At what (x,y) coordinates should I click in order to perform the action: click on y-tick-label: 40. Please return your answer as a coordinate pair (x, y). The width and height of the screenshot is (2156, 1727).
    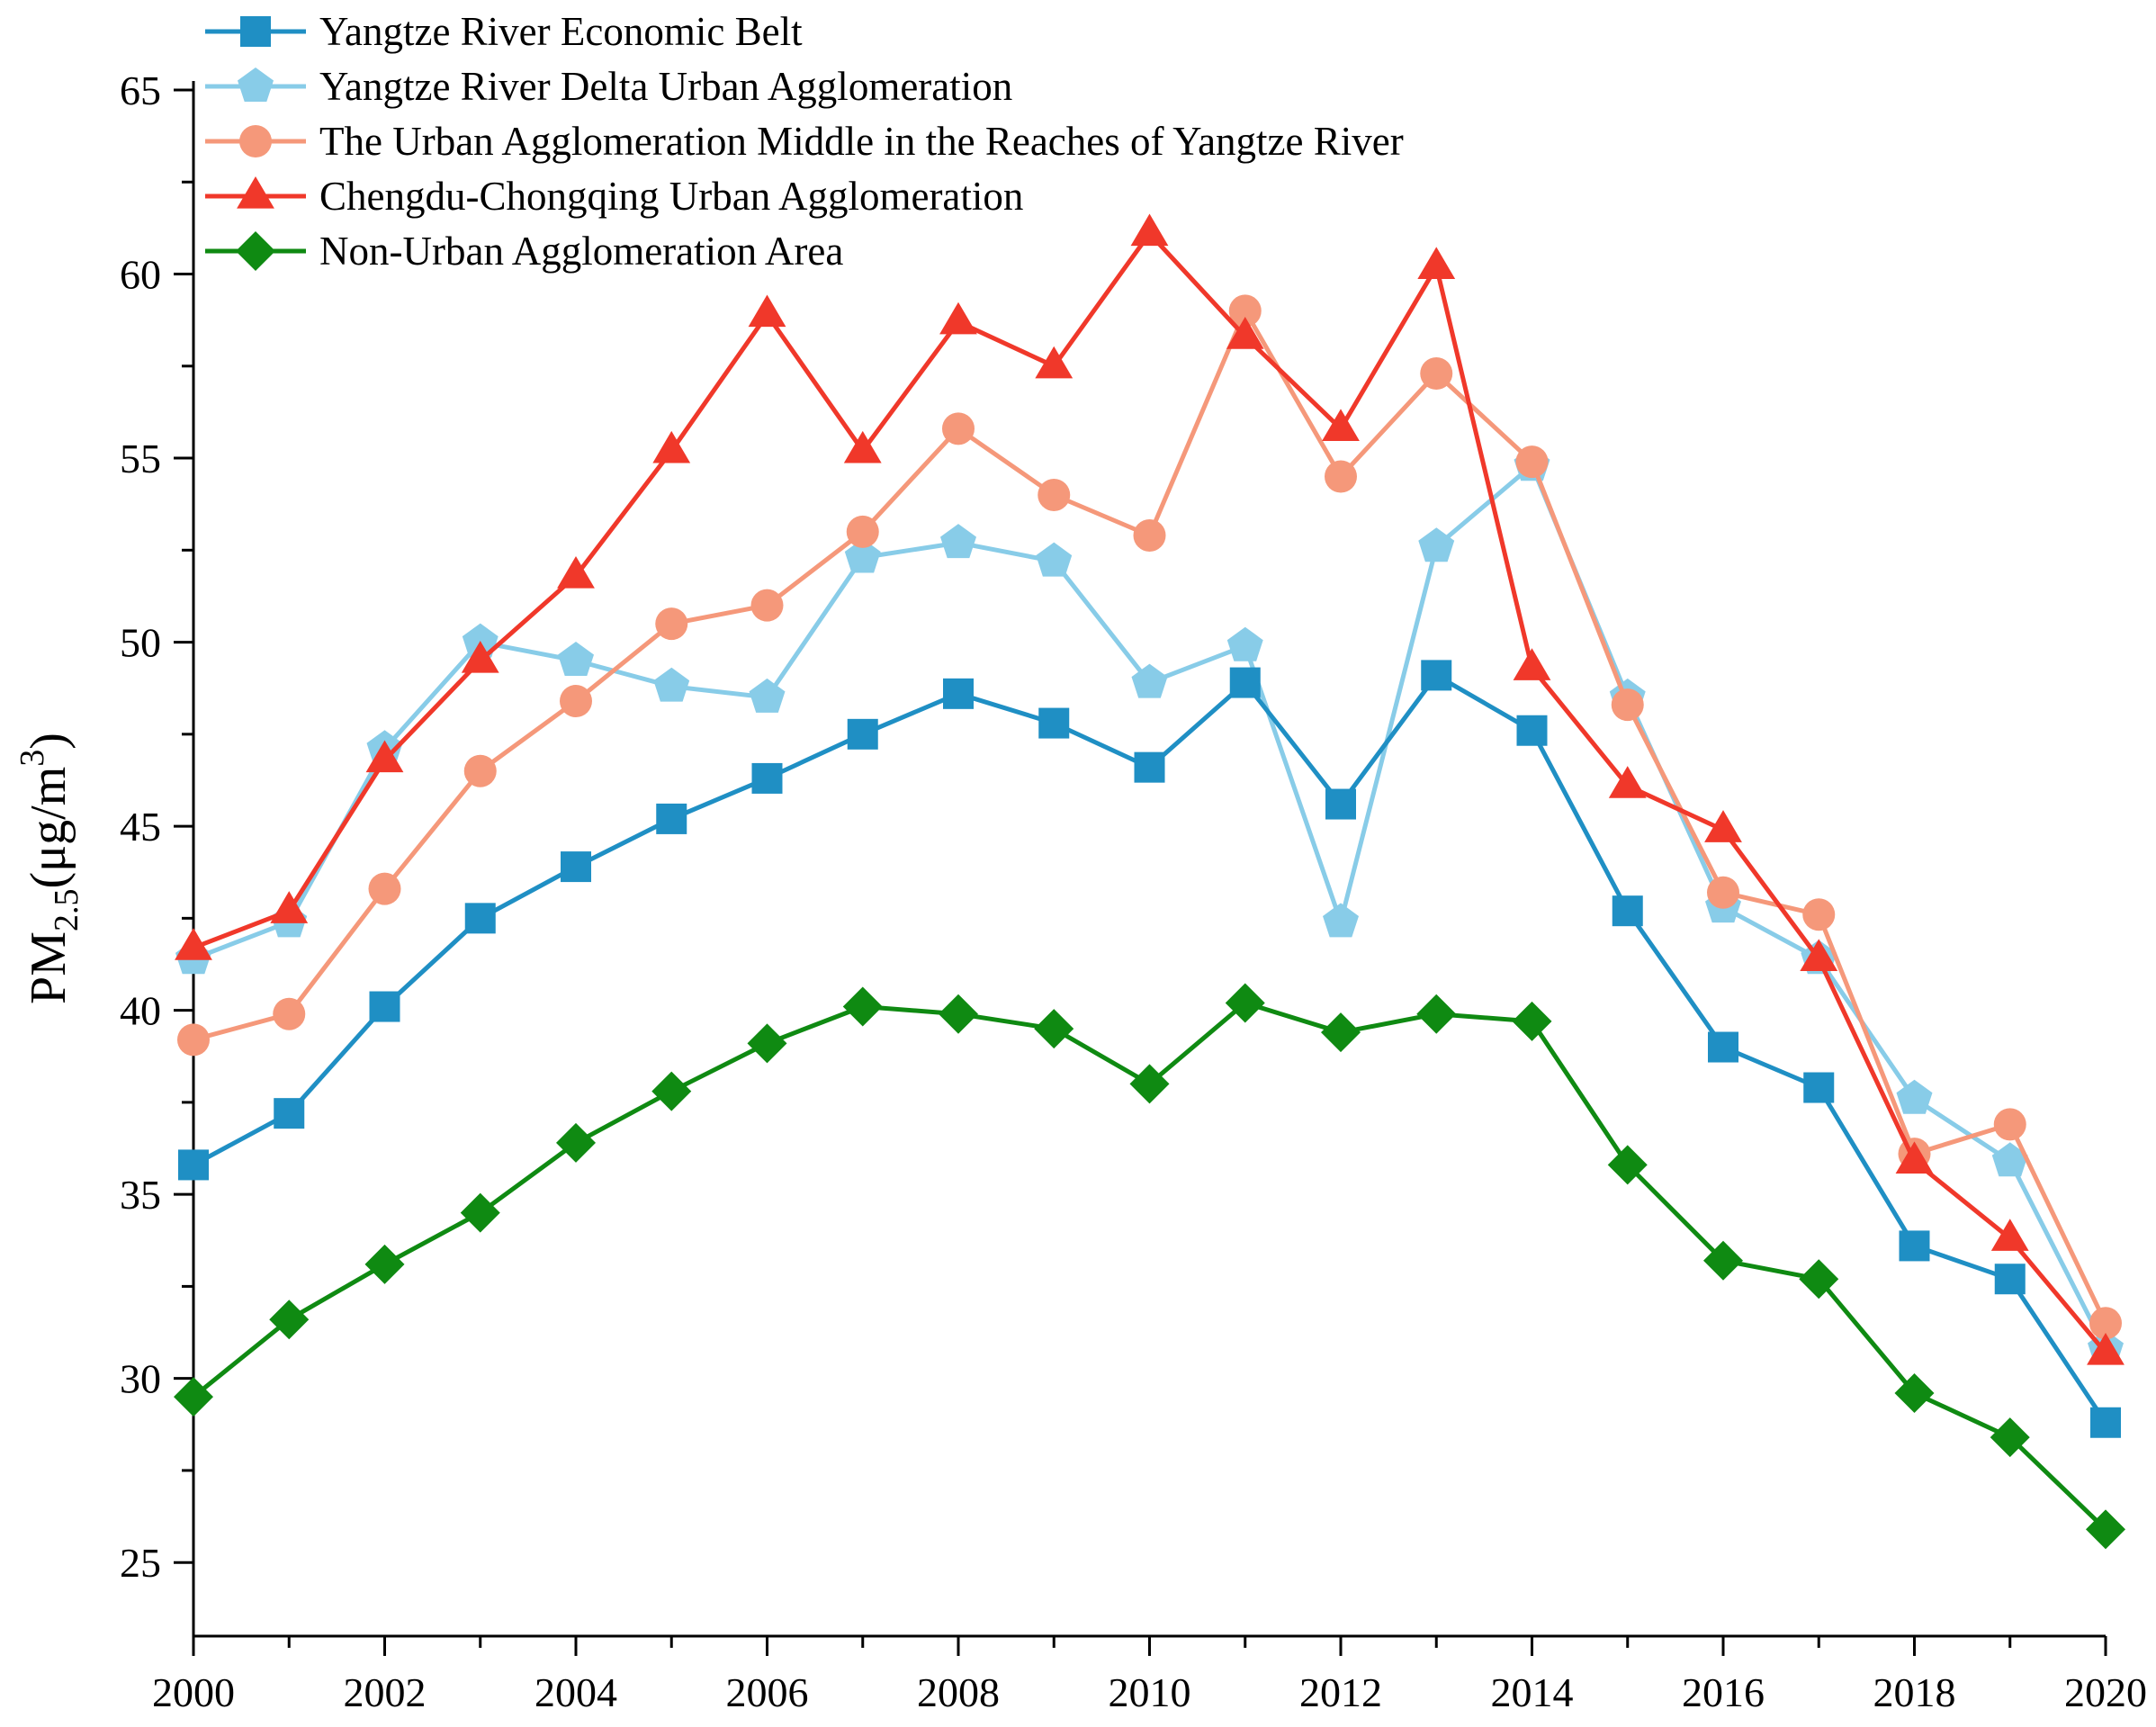
    Looking at the image, I should click on (140, 1011).